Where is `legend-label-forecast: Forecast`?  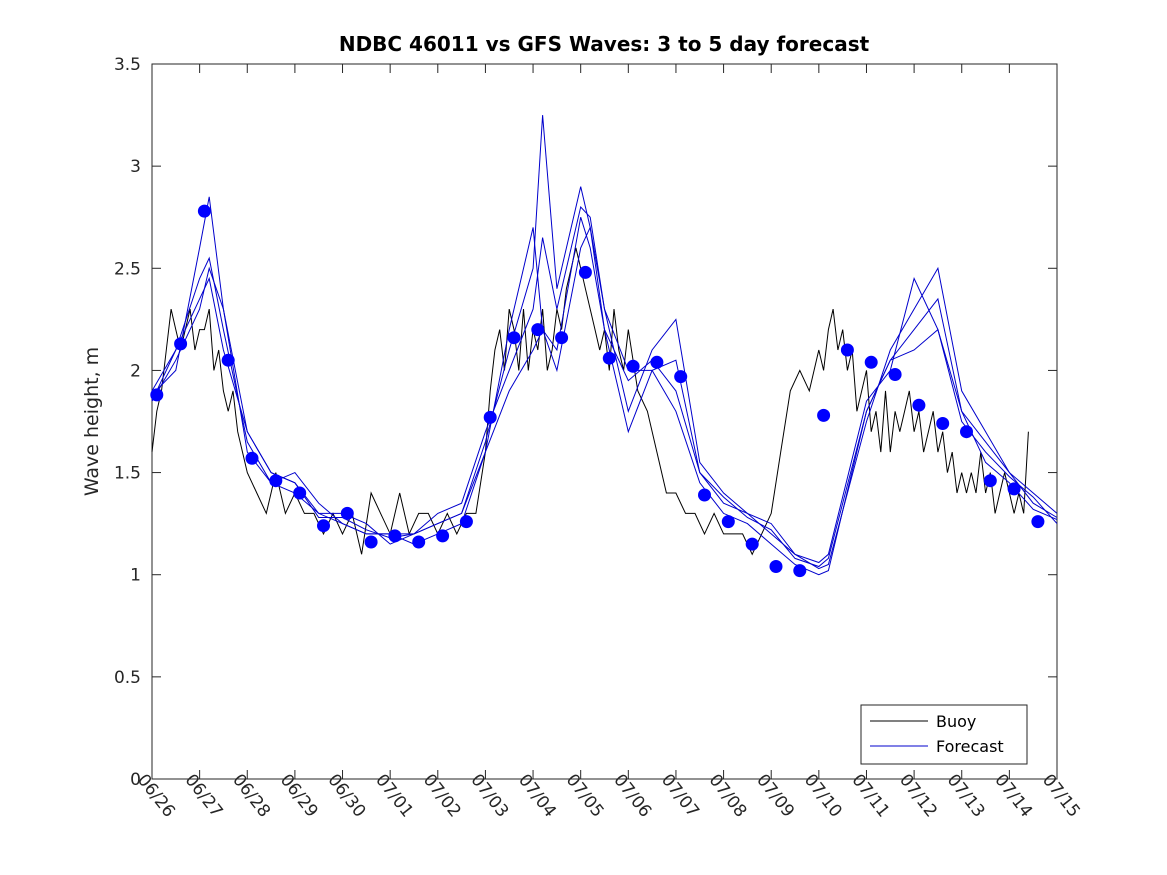 legend-label-forecast: Forecast is located at coordinates (970, 746).